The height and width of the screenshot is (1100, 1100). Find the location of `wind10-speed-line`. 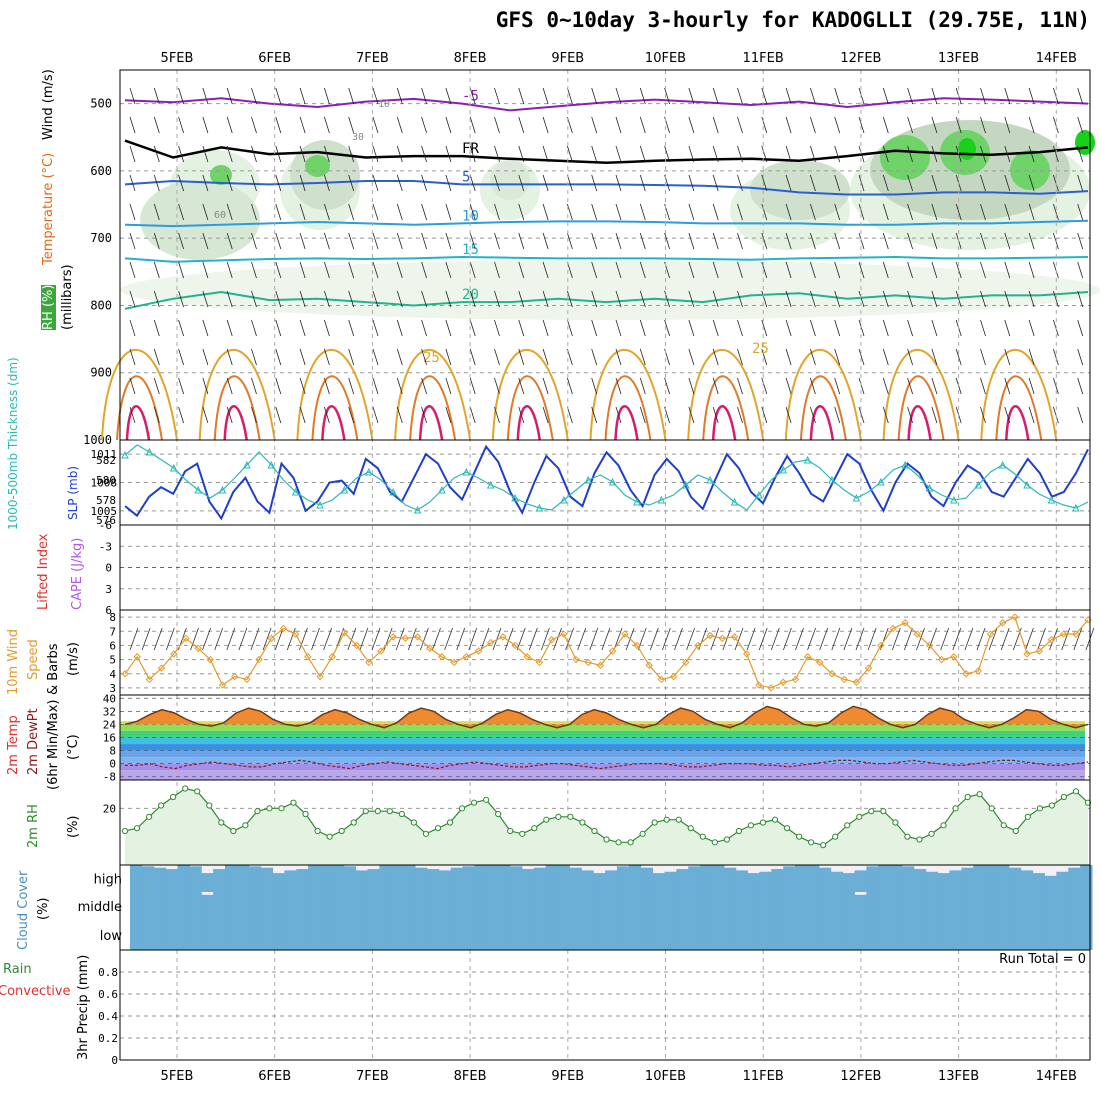

wind10-speed-line is located at coordinates (606, 652).